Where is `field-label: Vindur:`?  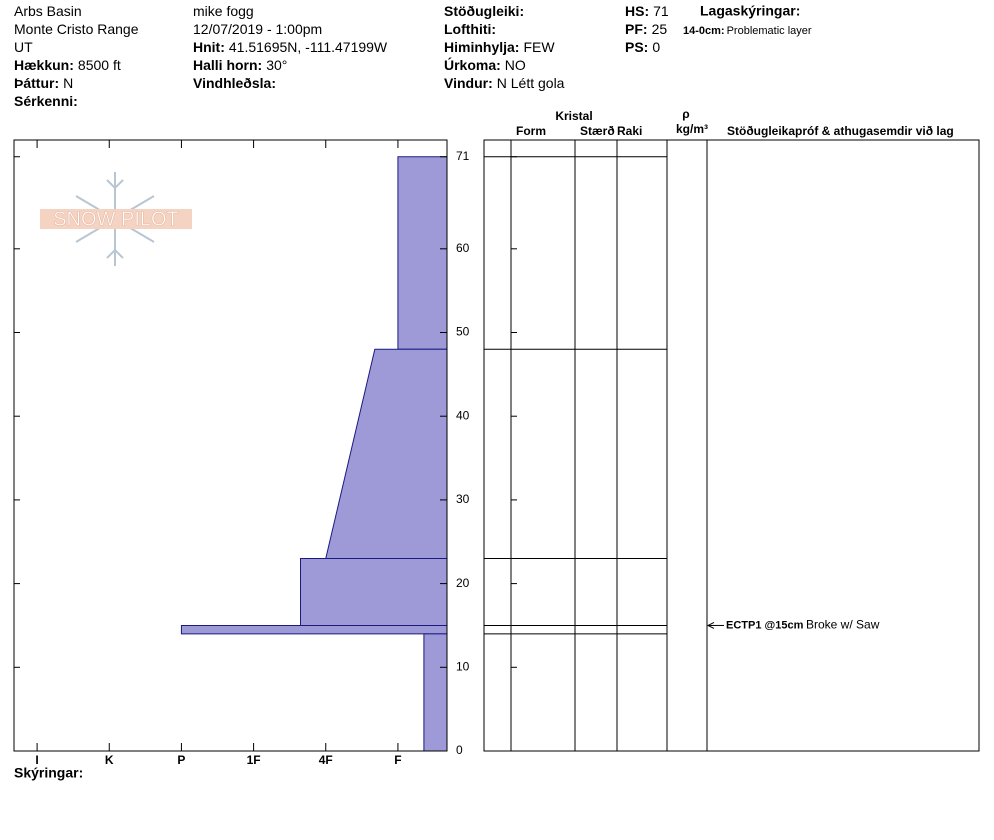
field-label: Vindur: is located at coordinates (468, 83).